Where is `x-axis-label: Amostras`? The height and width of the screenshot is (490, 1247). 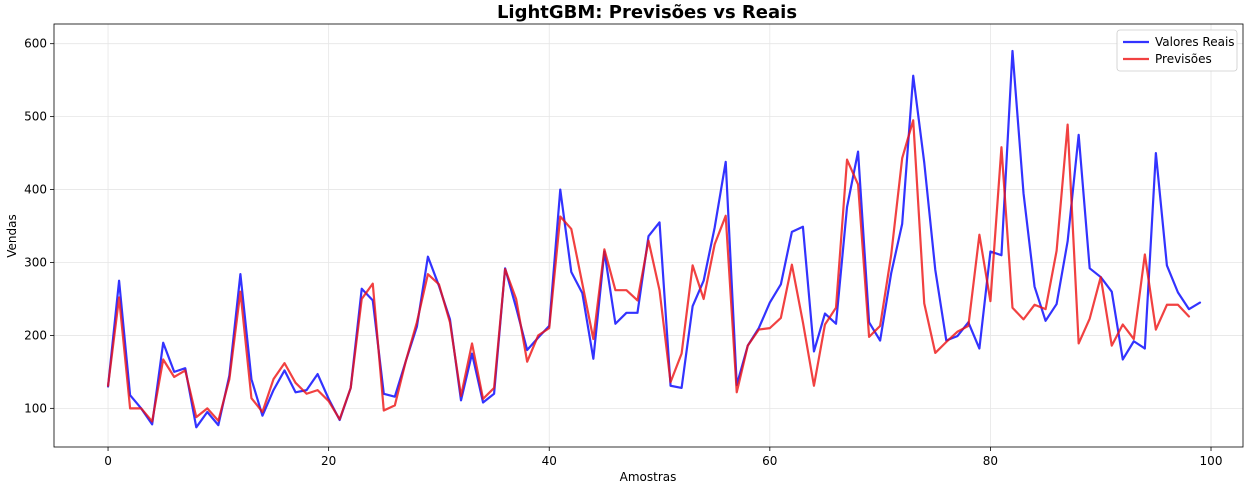 x-axis-label: Amostras is located at coordinates (648, 477).